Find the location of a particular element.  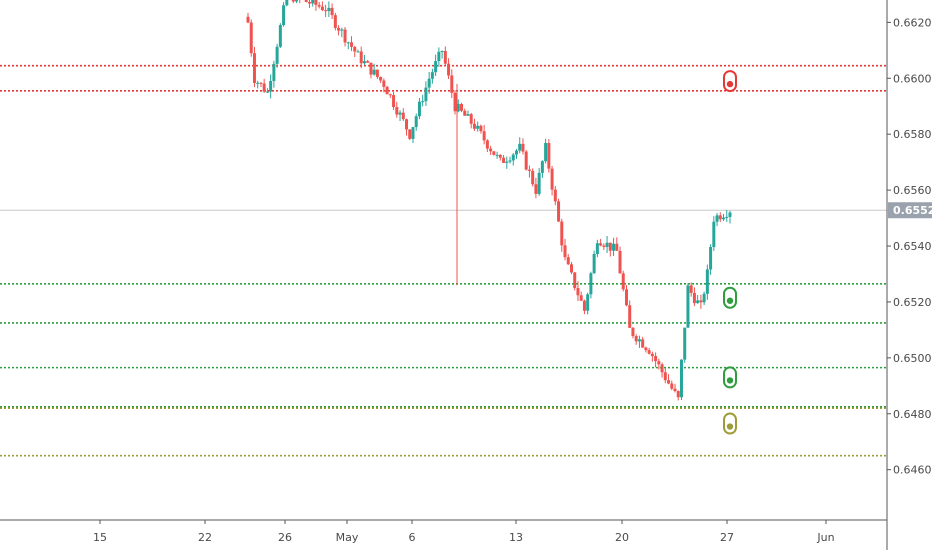

x-tick-label: 26 is located at coordinates (285, 537).